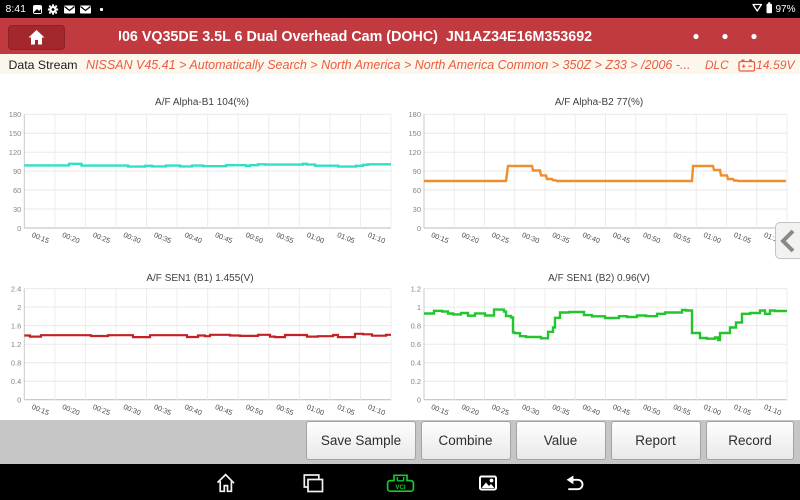 The height and width of the screenshot is (500, 800). Describe the element at coordinates (16, 325) in the screenshot. I see `svg-text: 1.6` at that location.